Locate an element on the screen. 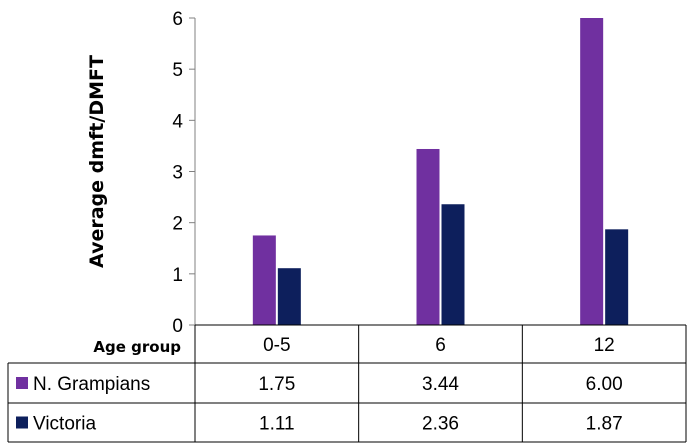  y-tick-label: 5 is located at coordinates (177, 70).